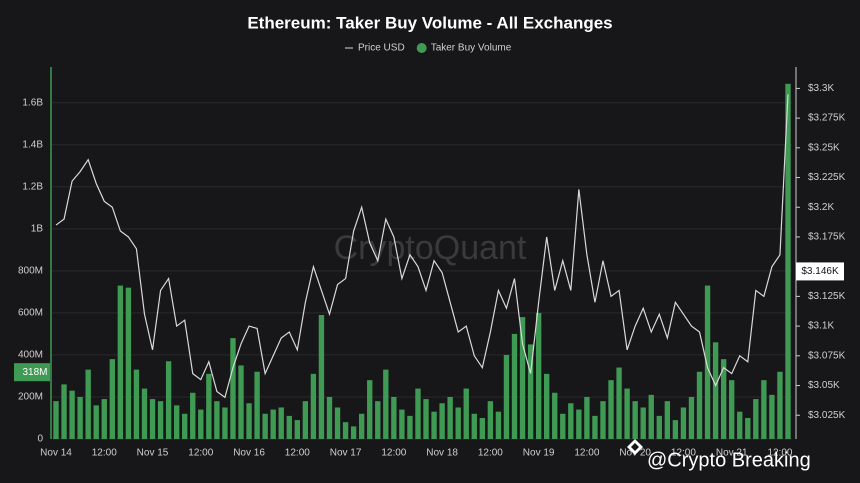 The image size is (860, 483). I want to click on y2-marker-label: $3.146K, so click(820, 271).